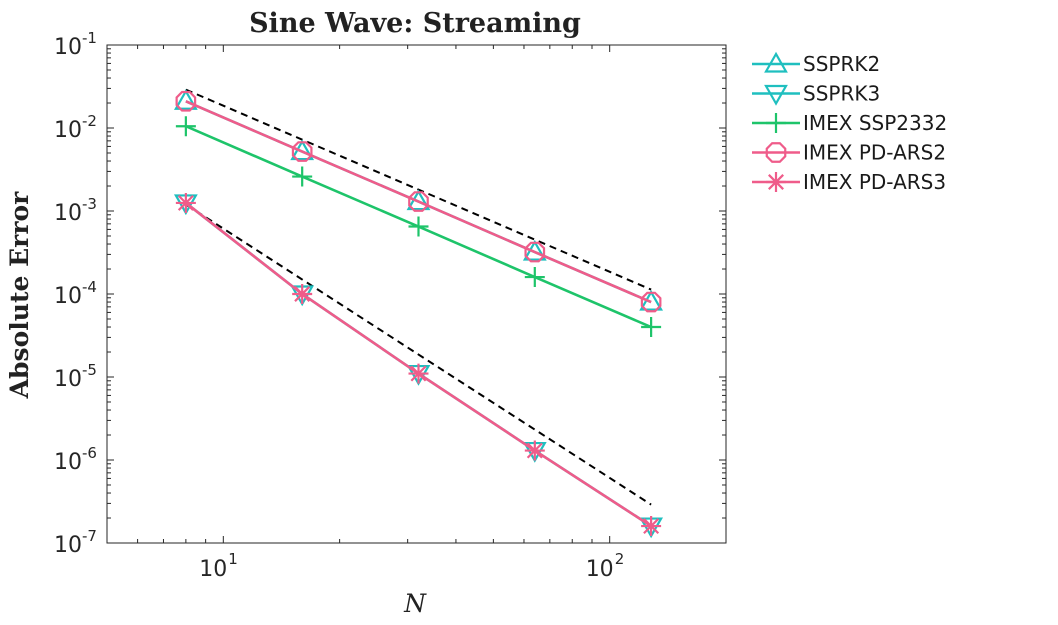 The height and width of the screenshot is (625, 1058). What do you see at coordinates (620, 559) in the screenshot?
I see `x-tick-label-exponent: 2` at bounding box center [620, 559].